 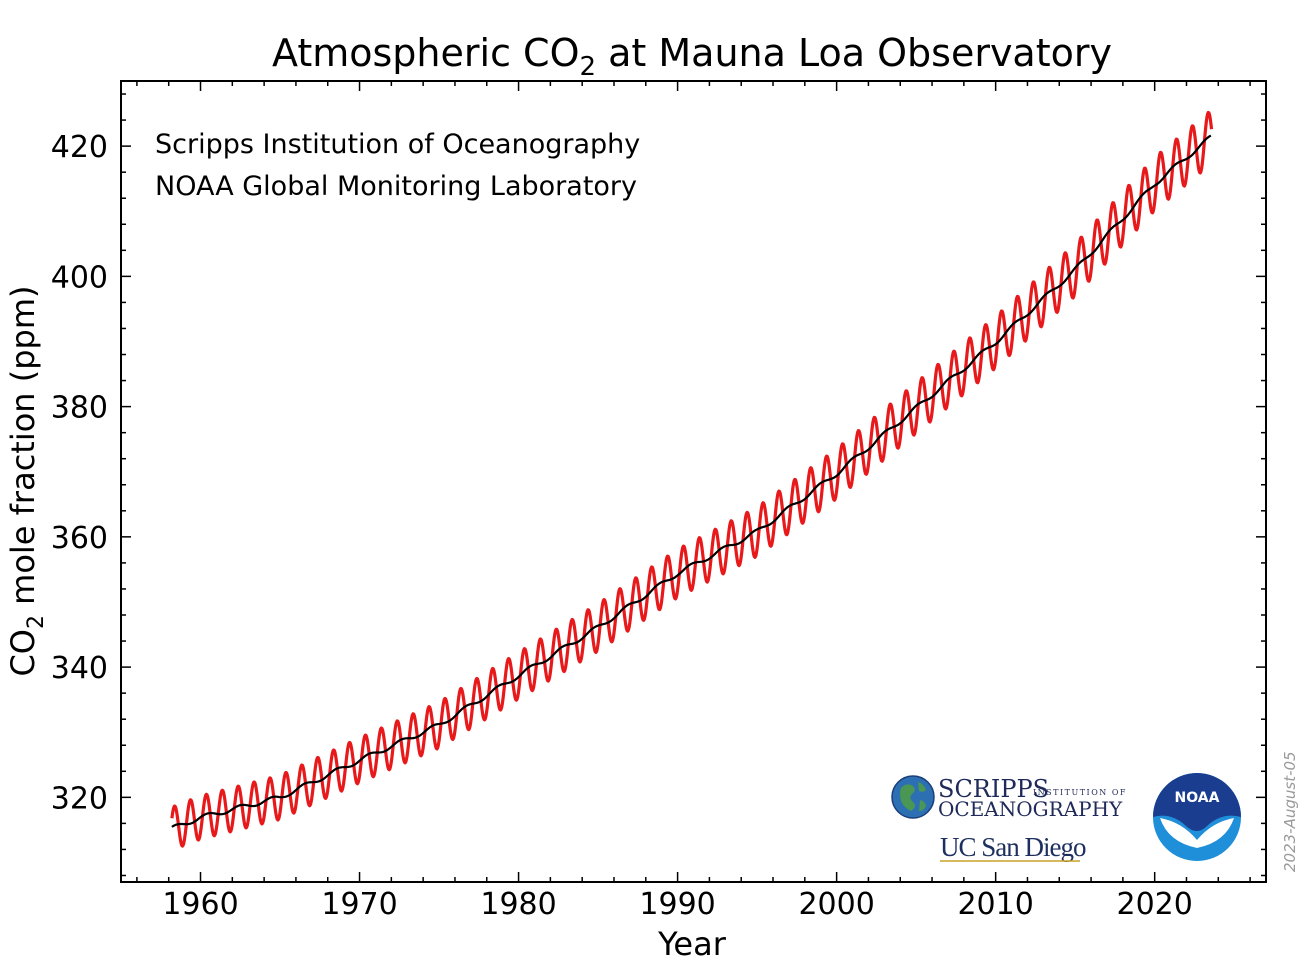 I want to click on x-tick-label: 1970, so click(x=359, y=904).